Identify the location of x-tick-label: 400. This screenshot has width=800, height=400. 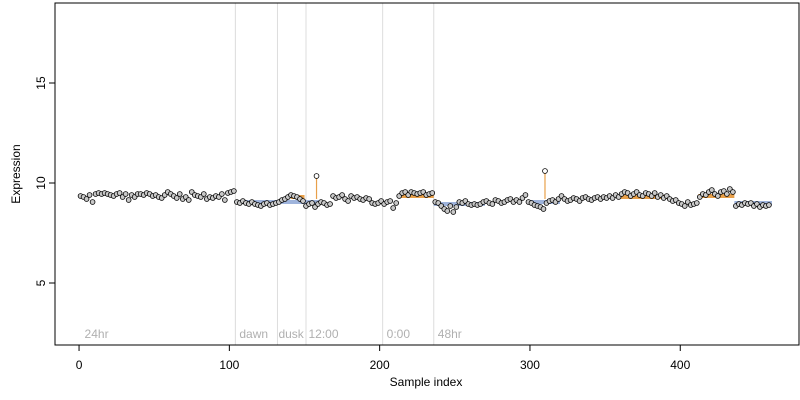
(680, 365).